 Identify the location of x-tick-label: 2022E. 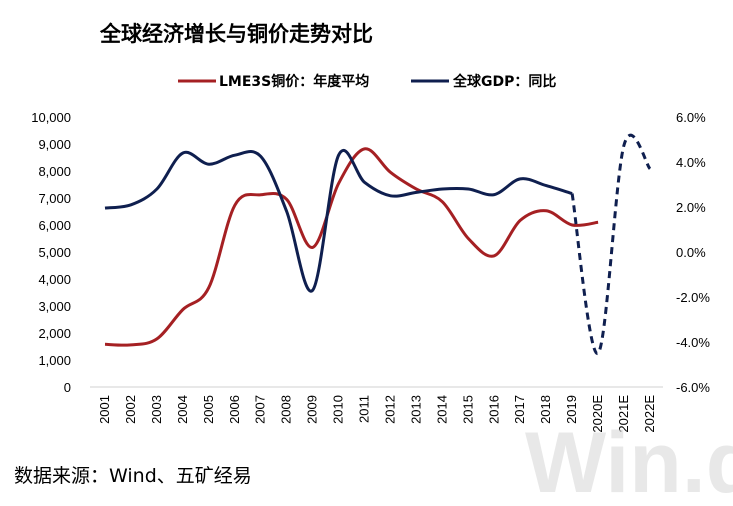
(649, 414).